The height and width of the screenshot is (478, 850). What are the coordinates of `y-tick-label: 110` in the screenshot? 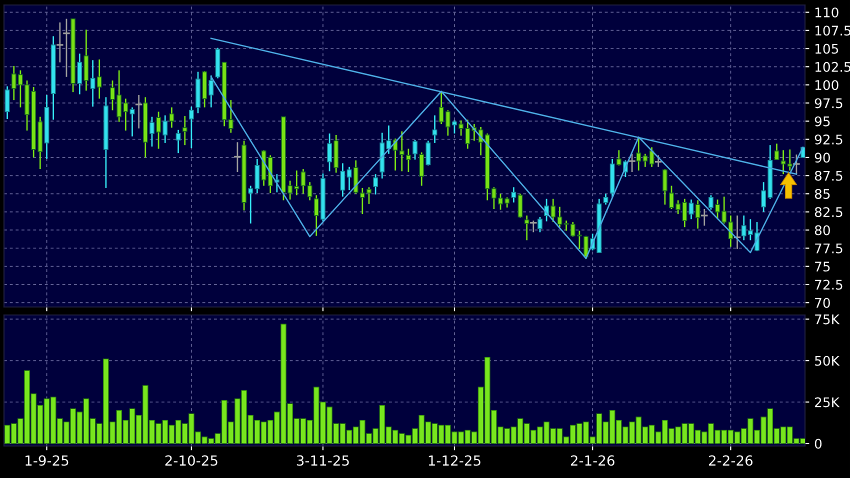 It's located at (826, 12).